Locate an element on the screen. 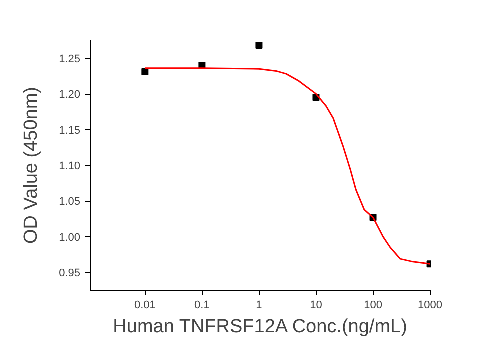 The height and width of the screenshot is (350, 501). x-tick-label: 1 is located at coordinates (259, 306).